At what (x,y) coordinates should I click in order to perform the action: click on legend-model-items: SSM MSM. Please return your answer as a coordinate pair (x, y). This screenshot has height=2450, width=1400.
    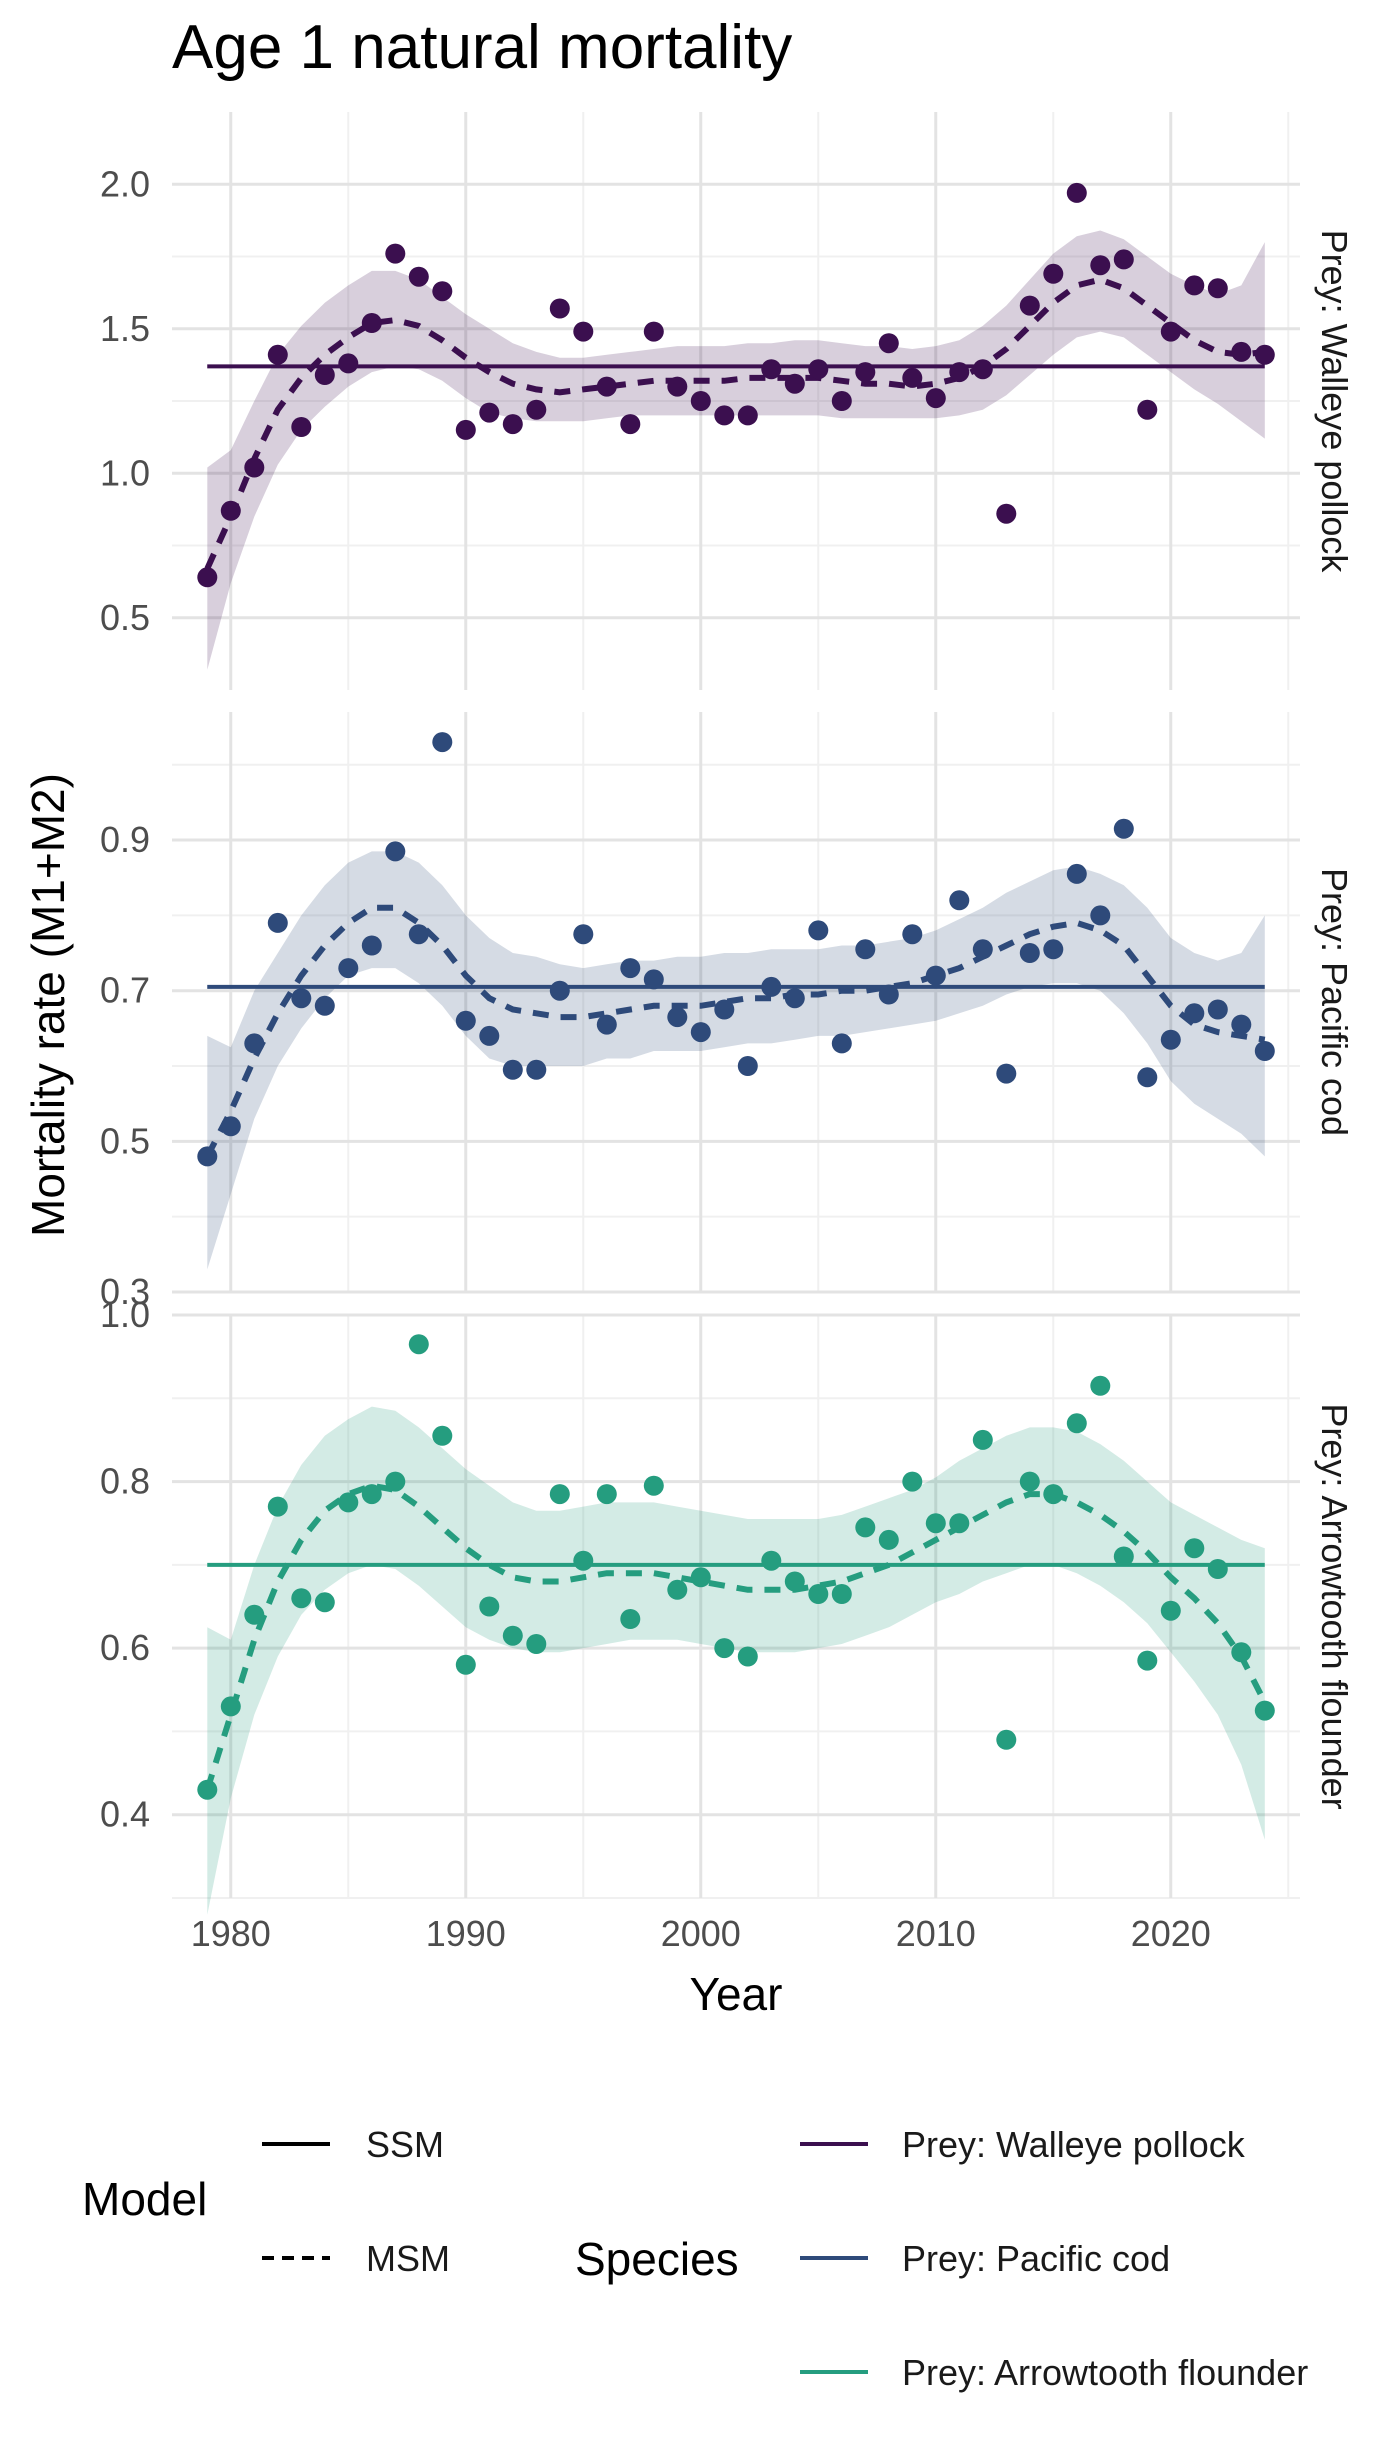
    Looking at the image, I should click on (356, 2201).